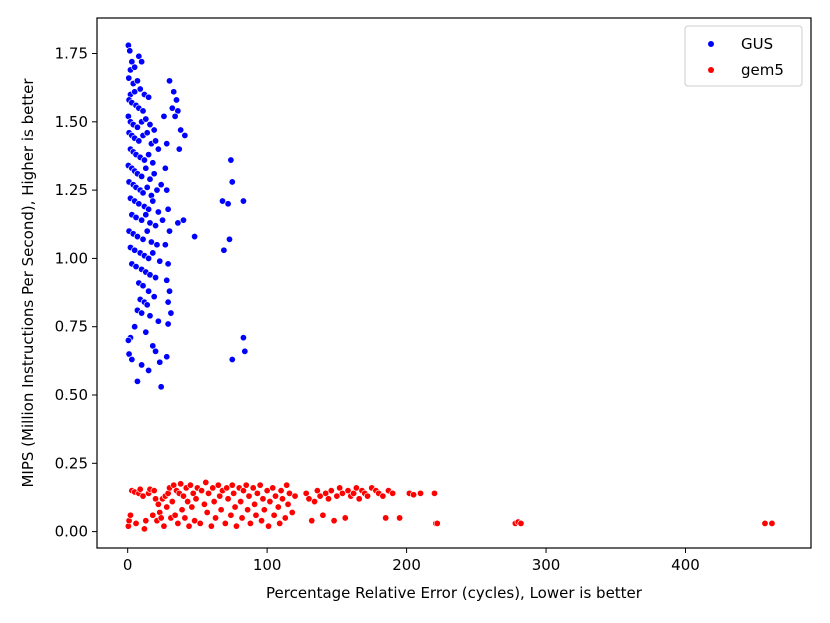  What do you see at coordinates (743, 56) in the screenshot?
I see `legend: GUS gem5` at bounding box center [743, 56].